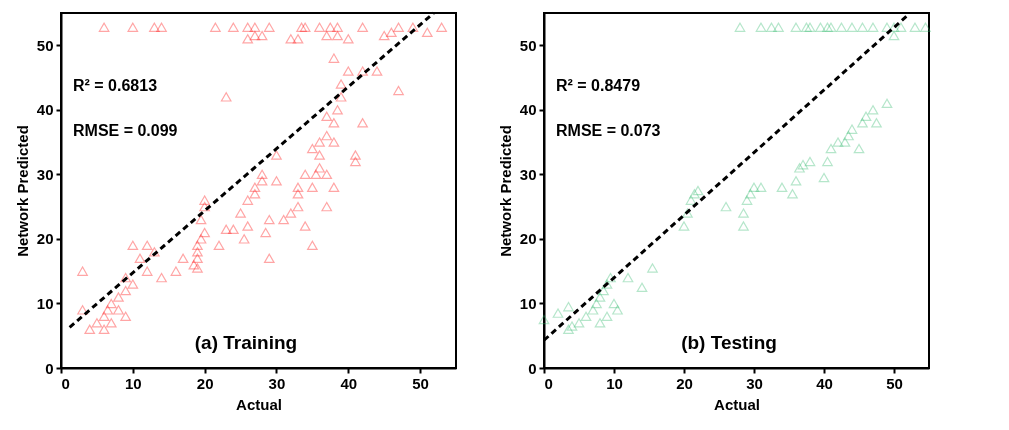 The width and height of the screenshot is (1009, 430). Describe the element at coordinates (115, 85) in the screenshot. I see `annotation: R² = 0.6813` at that location.